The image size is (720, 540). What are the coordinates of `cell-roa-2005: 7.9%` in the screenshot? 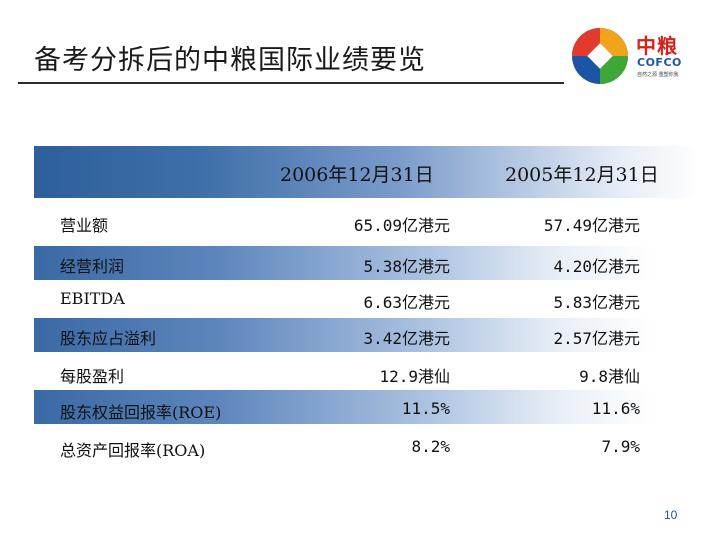 It's located at (620, 446).